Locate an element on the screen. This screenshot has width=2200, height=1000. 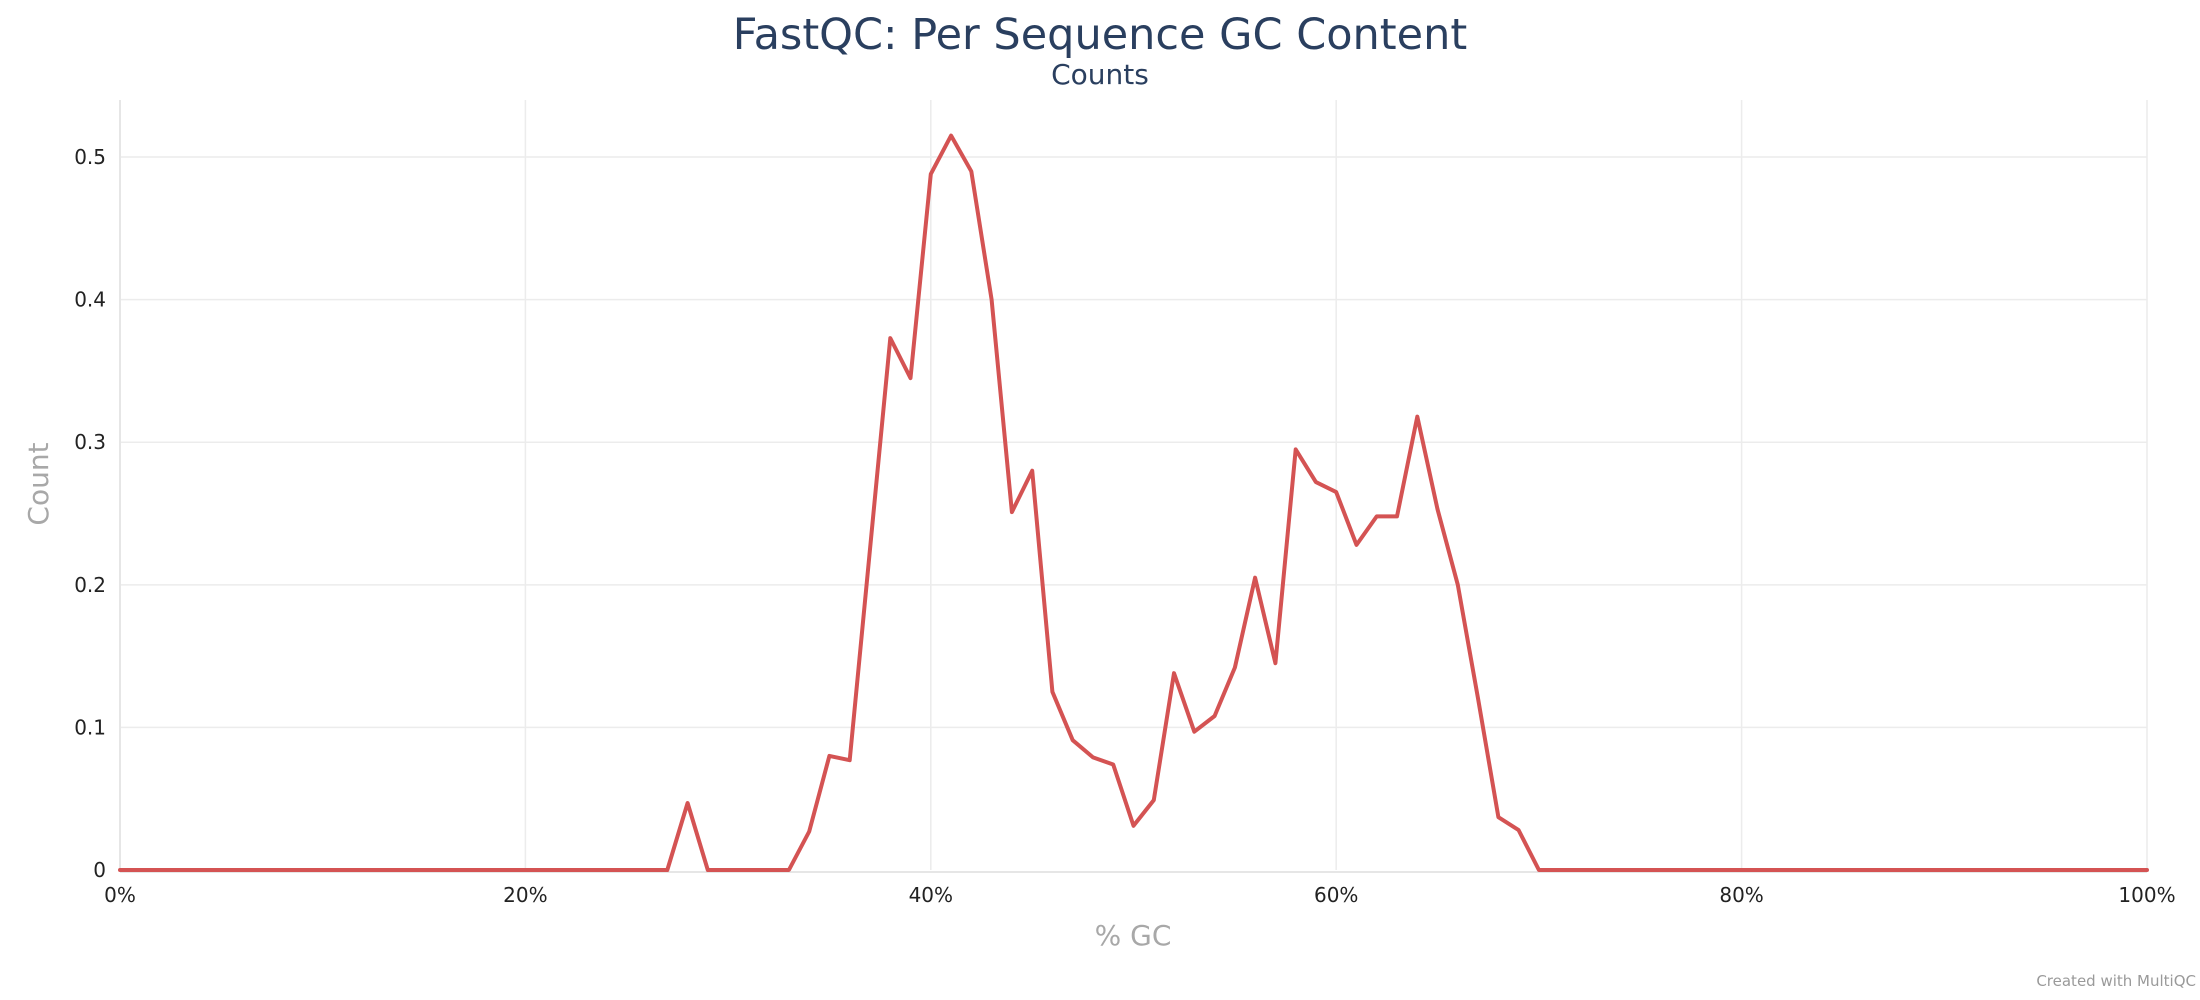
y-tick-label: 0.4 is located at coordinates (90, 300).